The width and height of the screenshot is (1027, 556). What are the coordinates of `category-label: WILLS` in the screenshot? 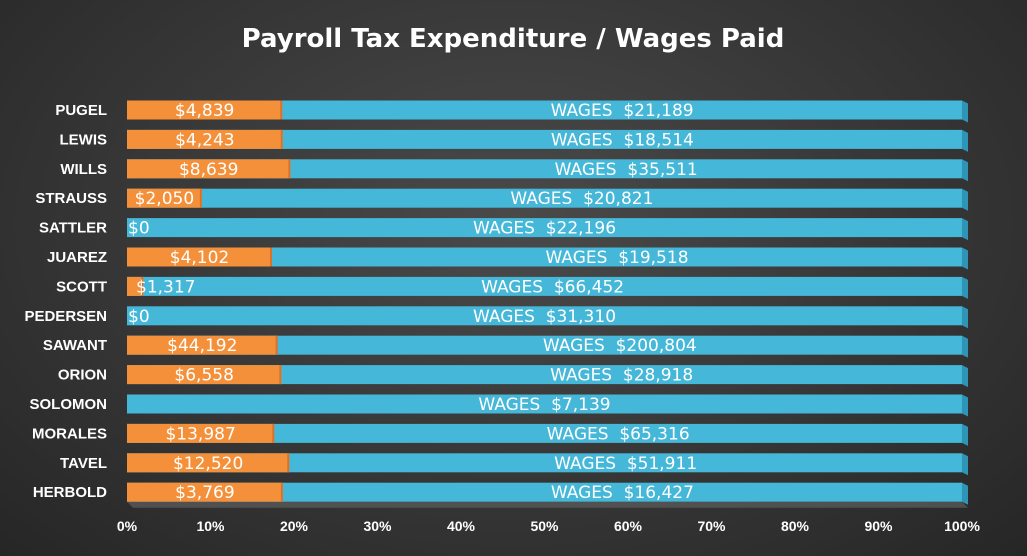 It's located at (83, 169).